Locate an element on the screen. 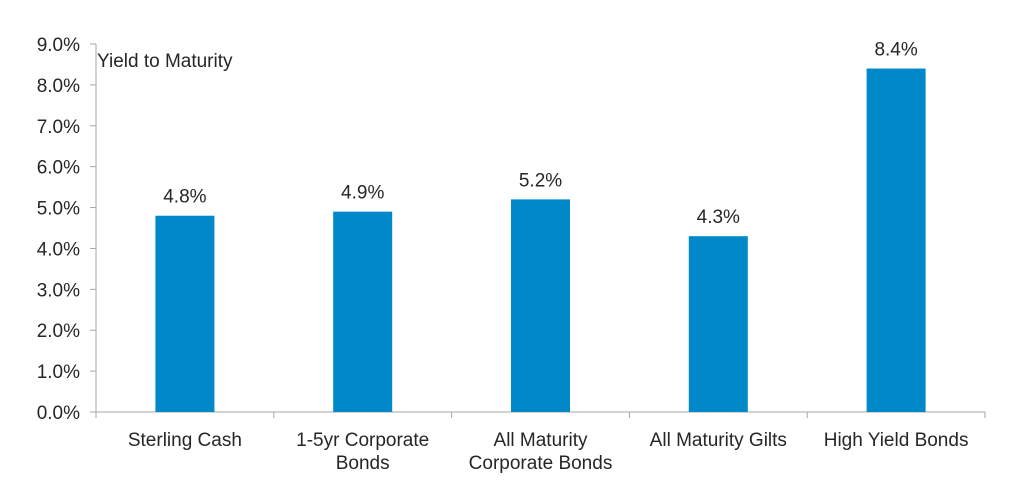 The height and width of the screenshot is (487, 1024). y-tick-label: 4.0% is located at coordinates (58, 249).